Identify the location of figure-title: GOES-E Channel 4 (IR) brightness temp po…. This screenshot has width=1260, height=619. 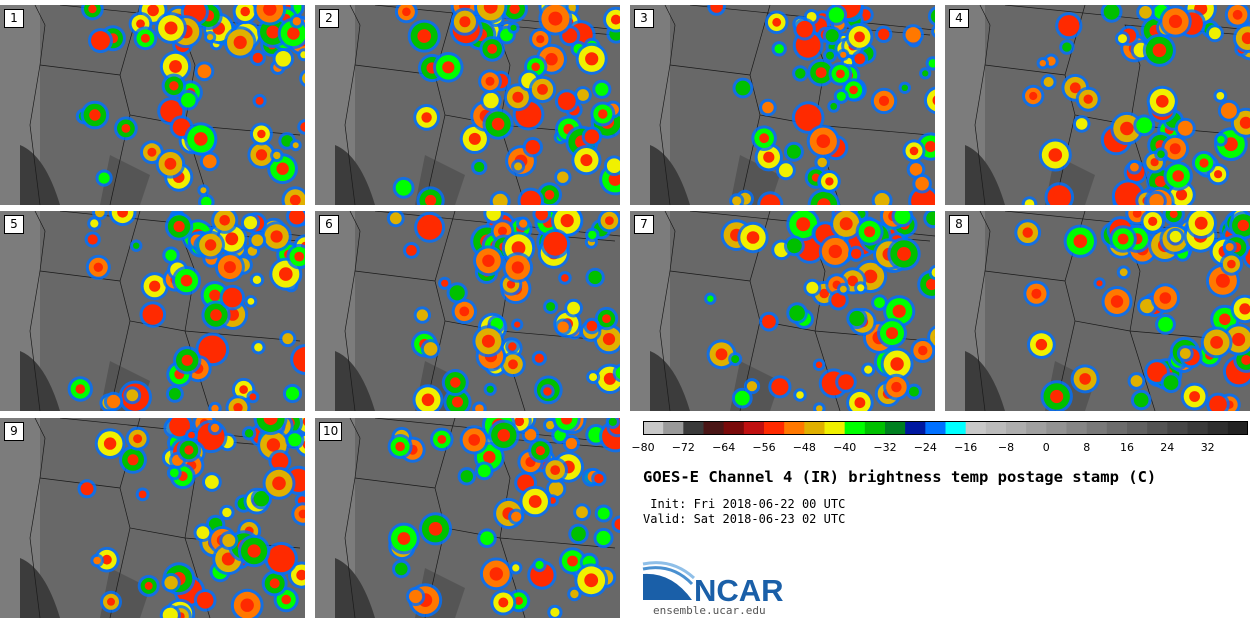
(900, 477).